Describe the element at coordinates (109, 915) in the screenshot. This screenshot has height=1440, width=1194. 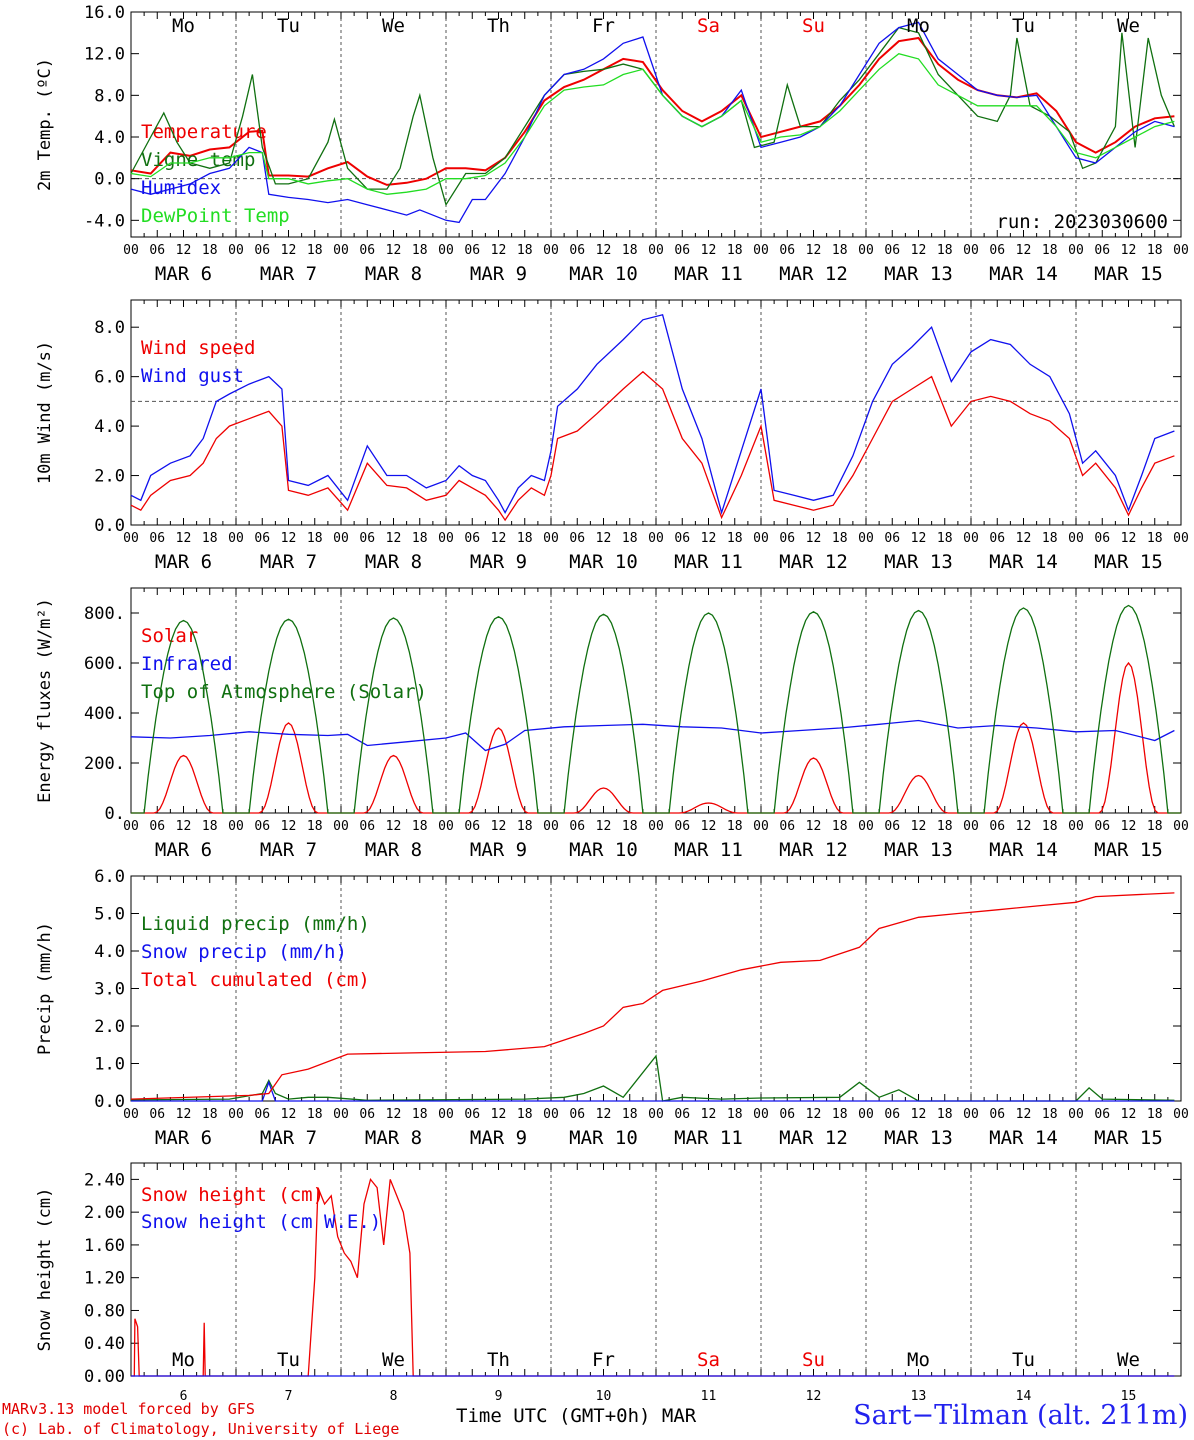
I see `y-tick-label: 5.0` at that location.